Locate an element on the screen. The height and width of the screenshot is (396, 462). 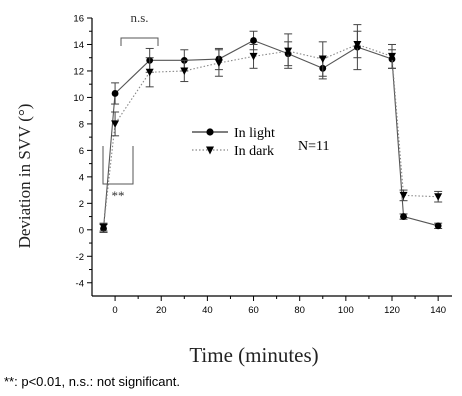
legend-label: In light is located at coordinates (254, 133).